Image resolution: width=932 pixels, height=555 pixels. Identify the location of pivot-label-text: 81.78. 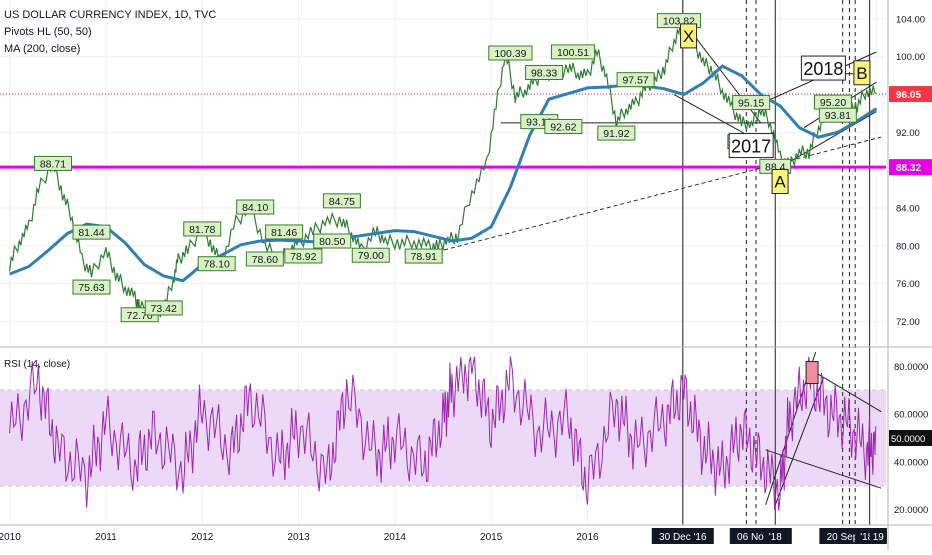
(202, 230).